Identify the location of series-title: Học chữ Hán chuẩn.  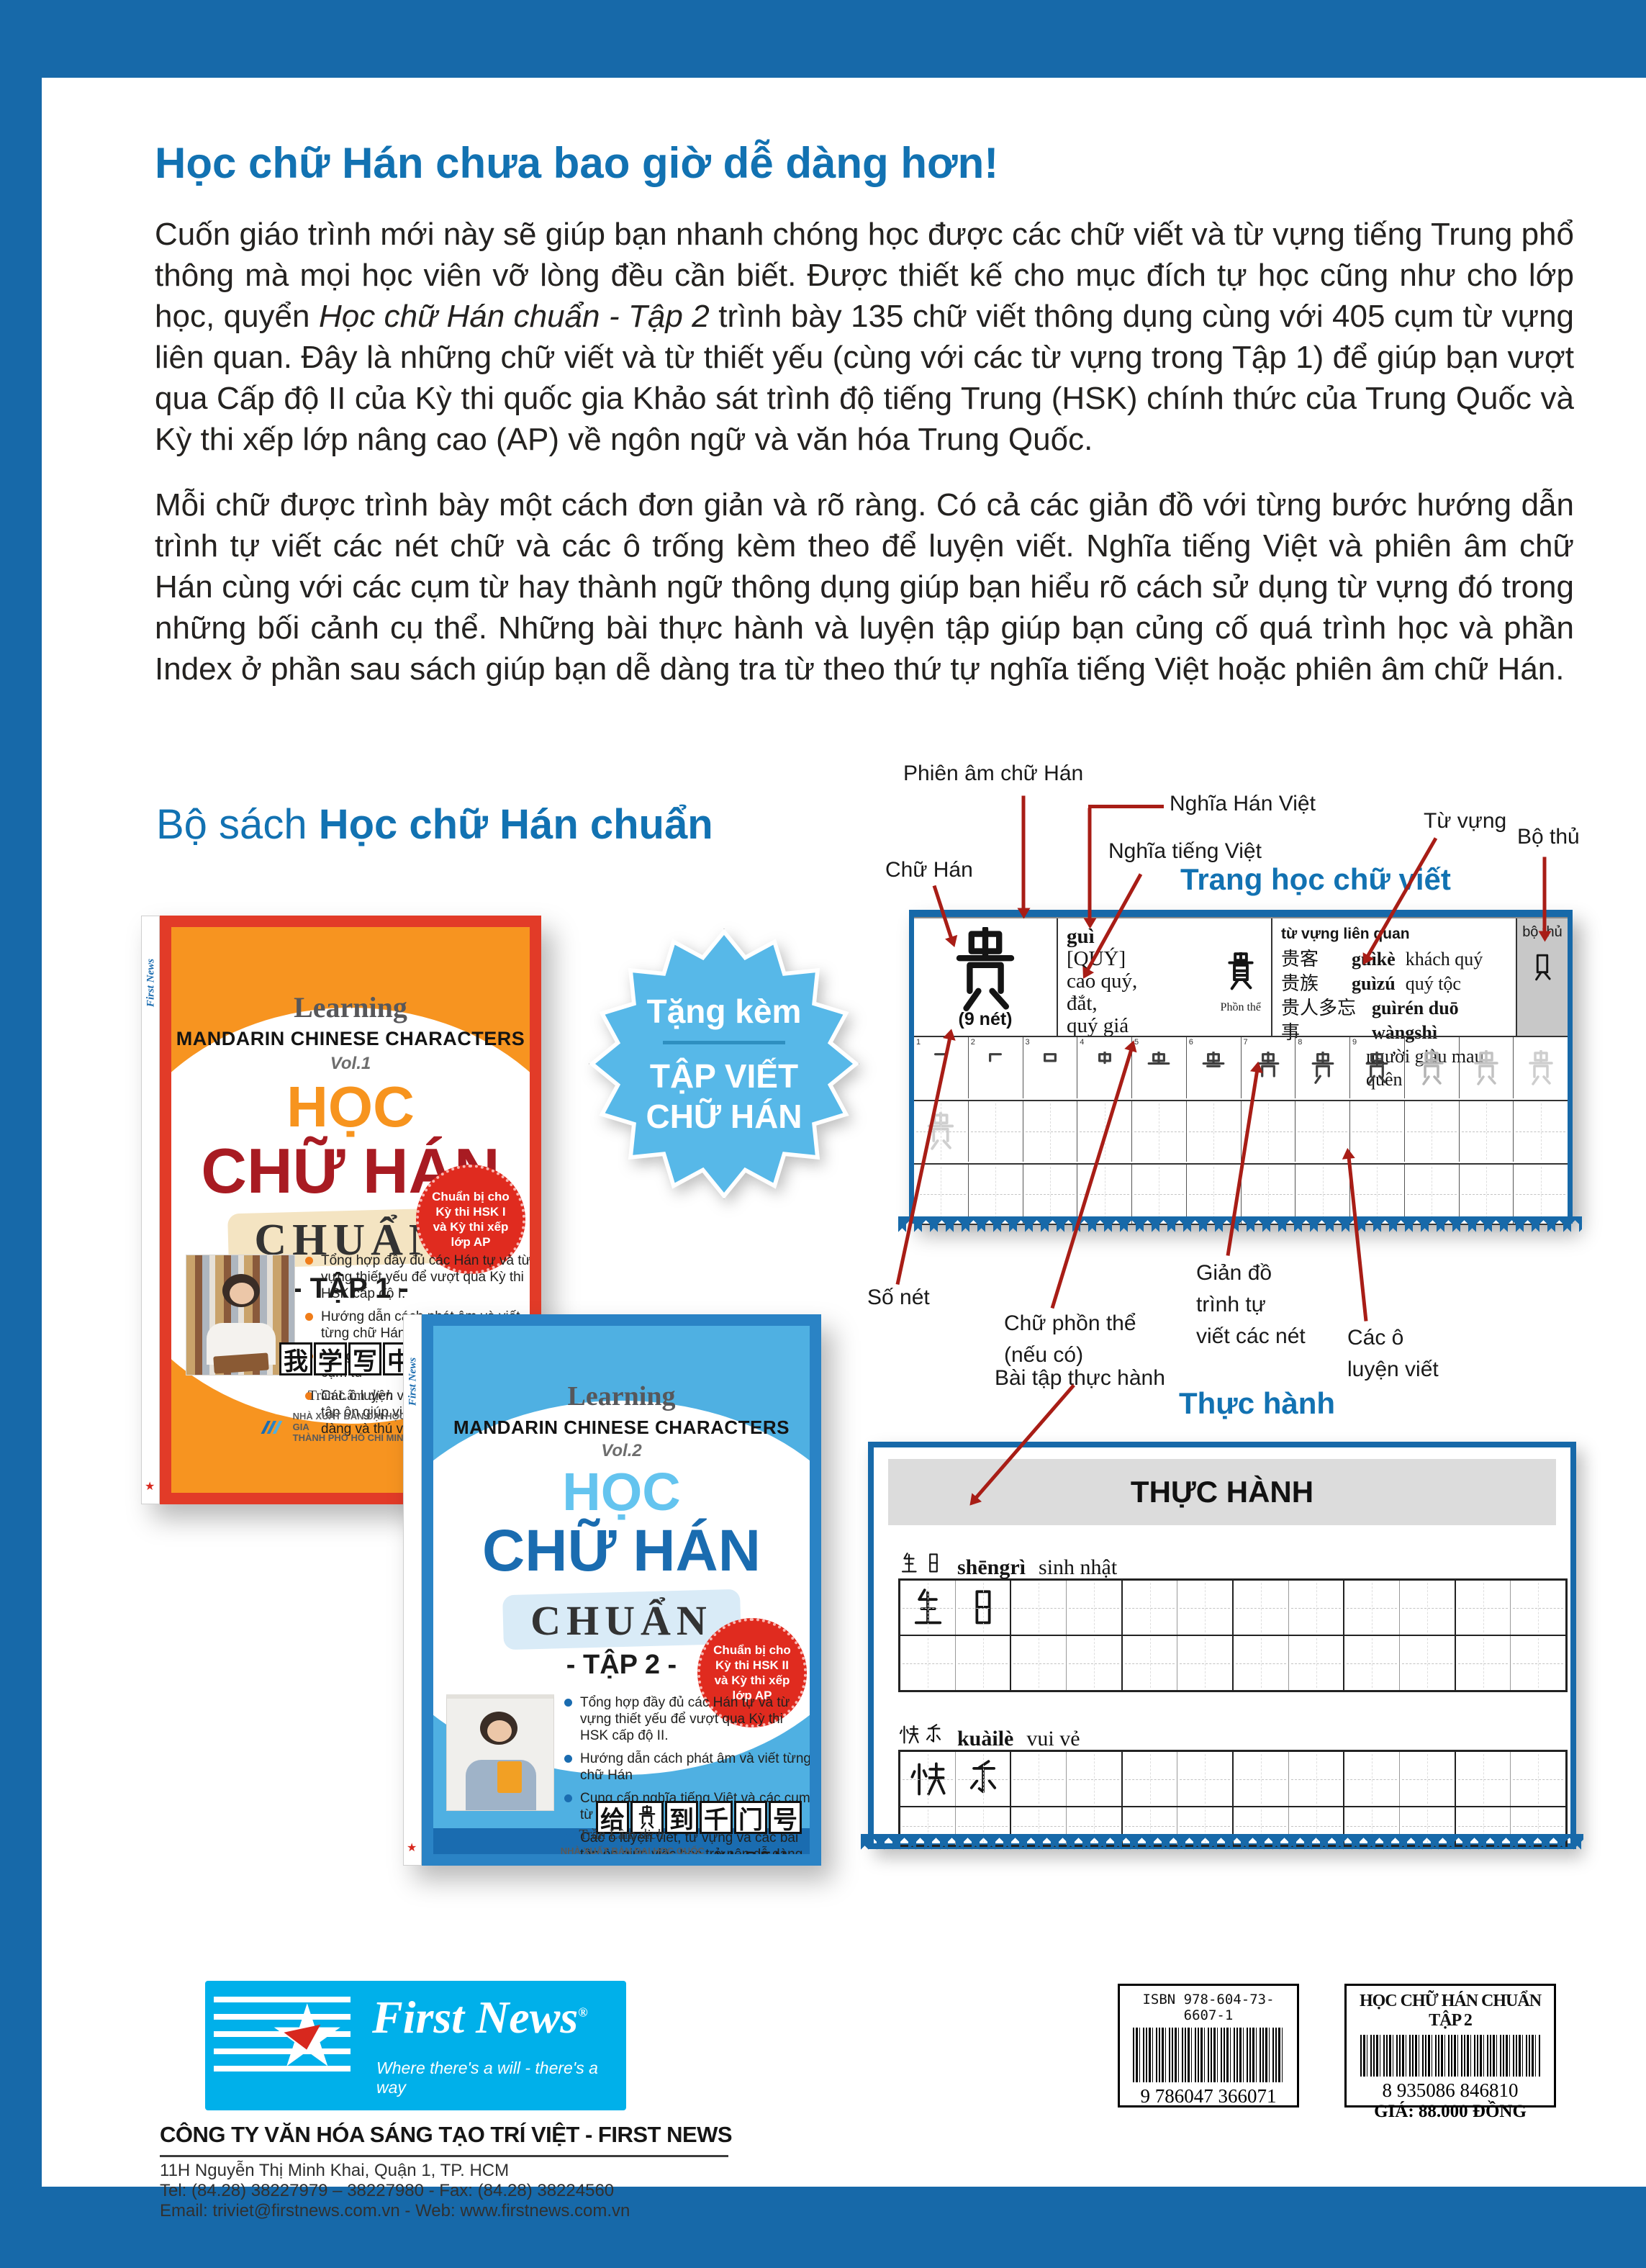
(515, 824).